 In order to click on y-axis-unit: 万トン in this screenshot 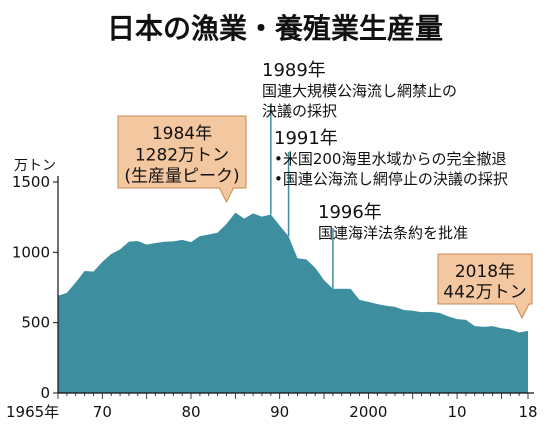, I will do `click(35, 166)`.